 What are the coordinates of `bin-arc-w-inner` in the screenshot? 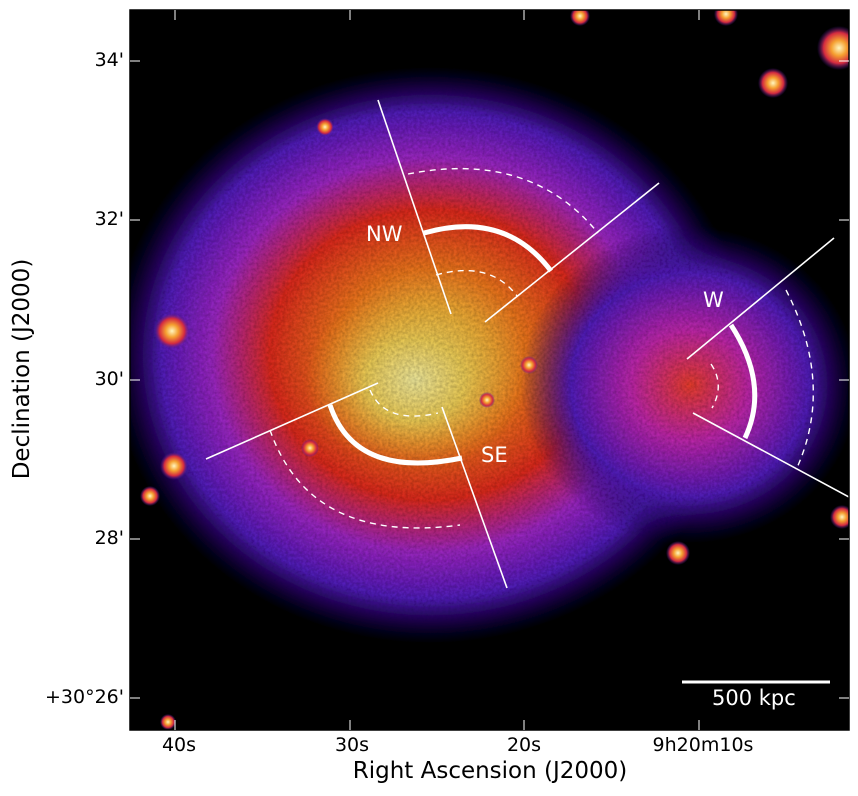 It's located at (714, 386).